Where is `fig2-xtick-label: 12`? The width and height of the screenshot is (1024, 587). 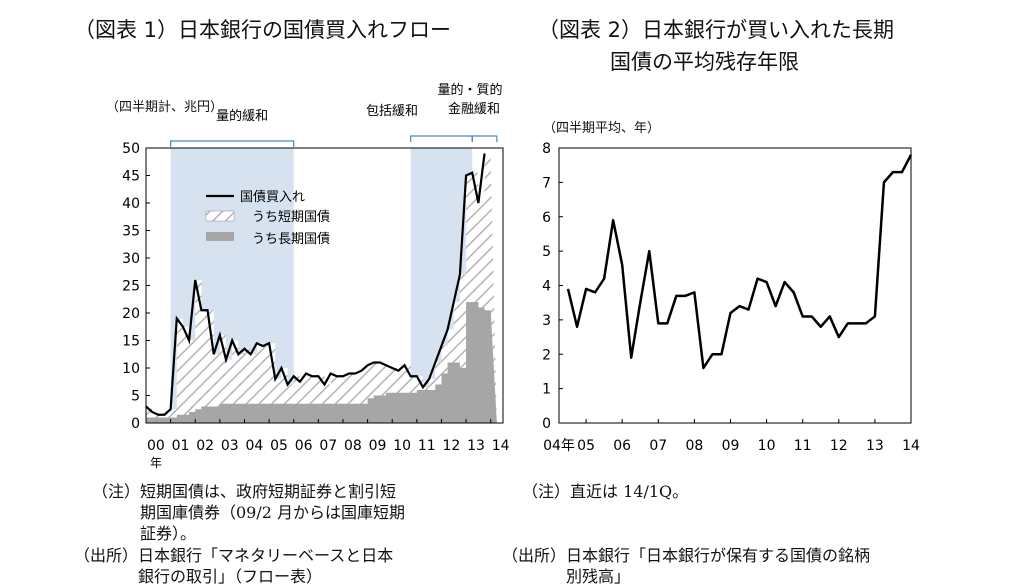
fig2-xtick-label: 12 is located at coordinates (839, 446).